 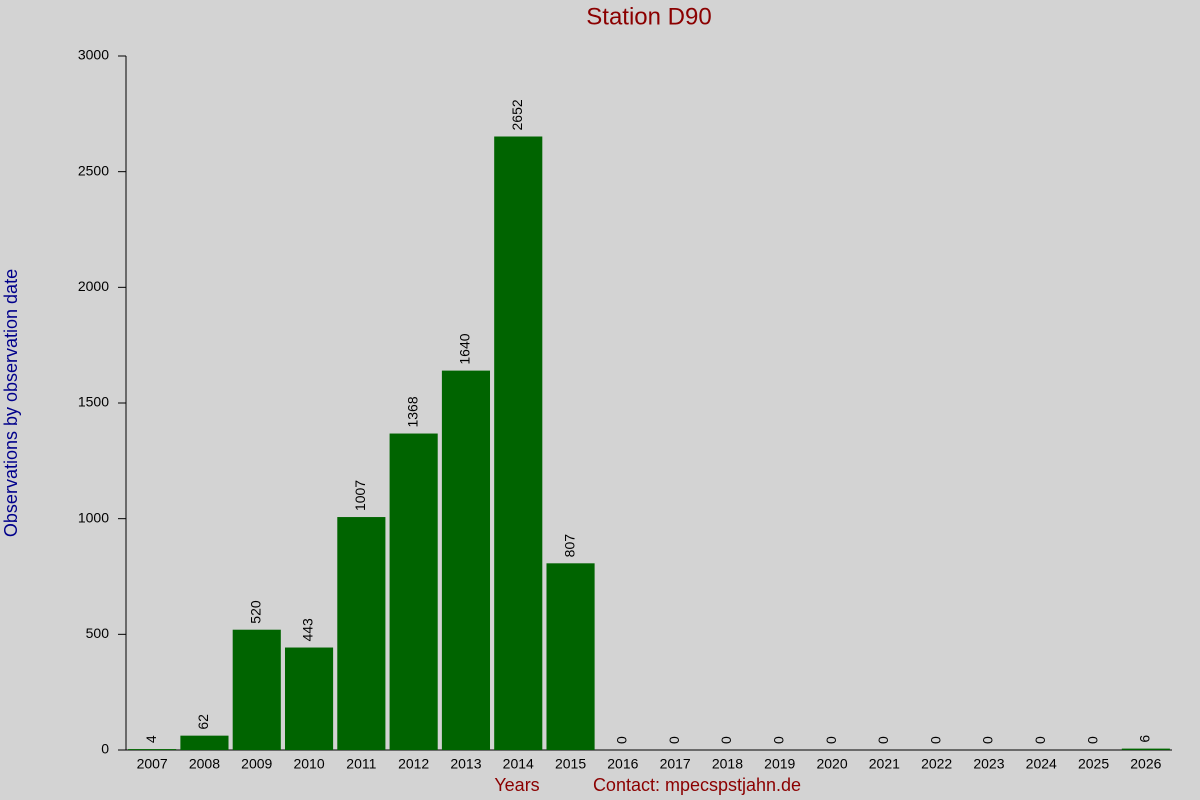 What do you see at coordinates (517, 114) in the screenshot?
I see `value-label: 2652` at bounding box center [517, 114].